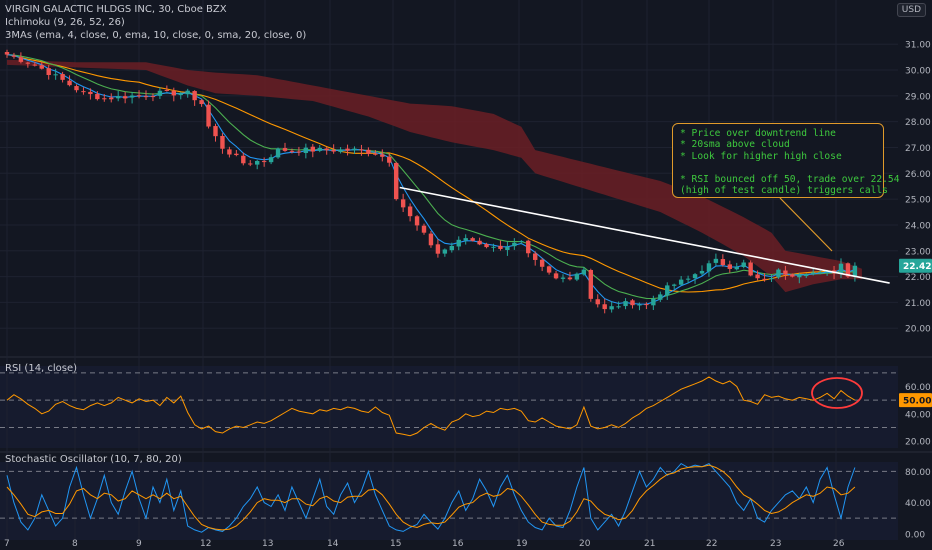  I want to click on last-price-badge, so click(915, 265).